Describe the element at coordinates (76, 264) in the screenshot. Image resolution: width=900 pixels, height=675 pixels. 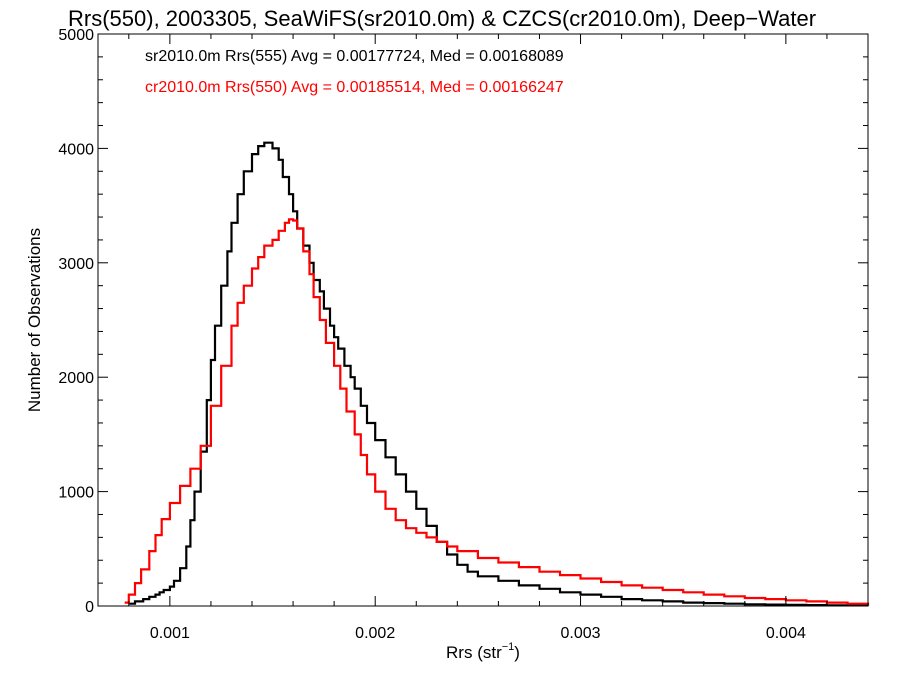
I see `y-tick-label: 3000` at that location.